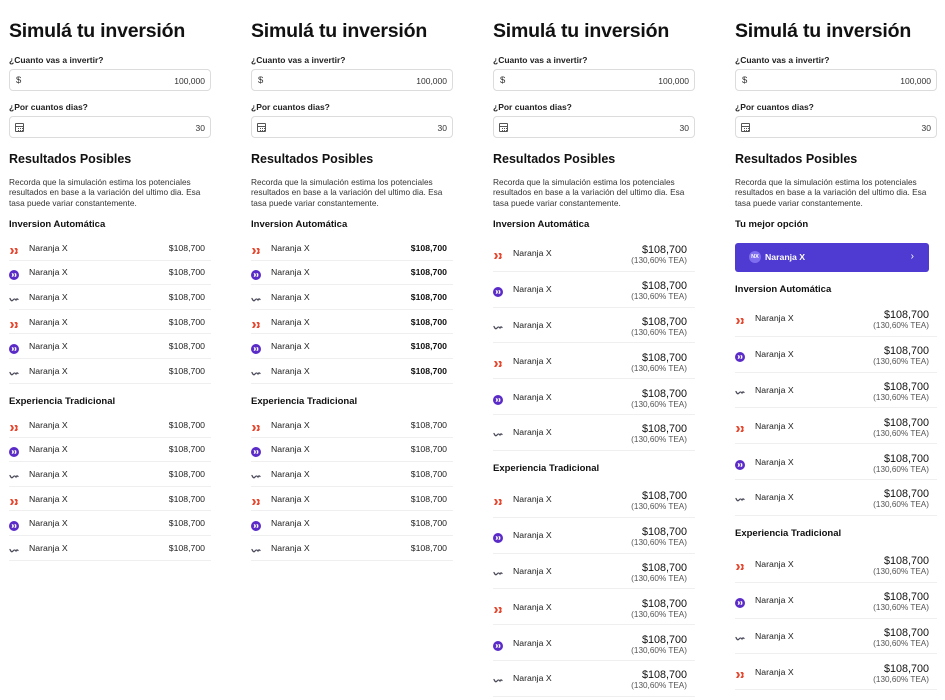  I want to click on currency-symbol: $, so click(19, 80).